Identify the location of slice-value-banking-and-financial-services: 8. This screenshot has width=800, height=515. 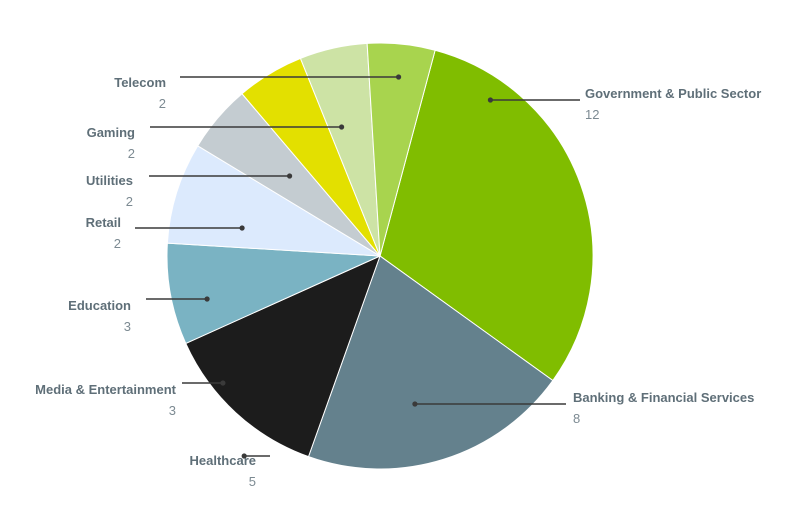
(576, 418).